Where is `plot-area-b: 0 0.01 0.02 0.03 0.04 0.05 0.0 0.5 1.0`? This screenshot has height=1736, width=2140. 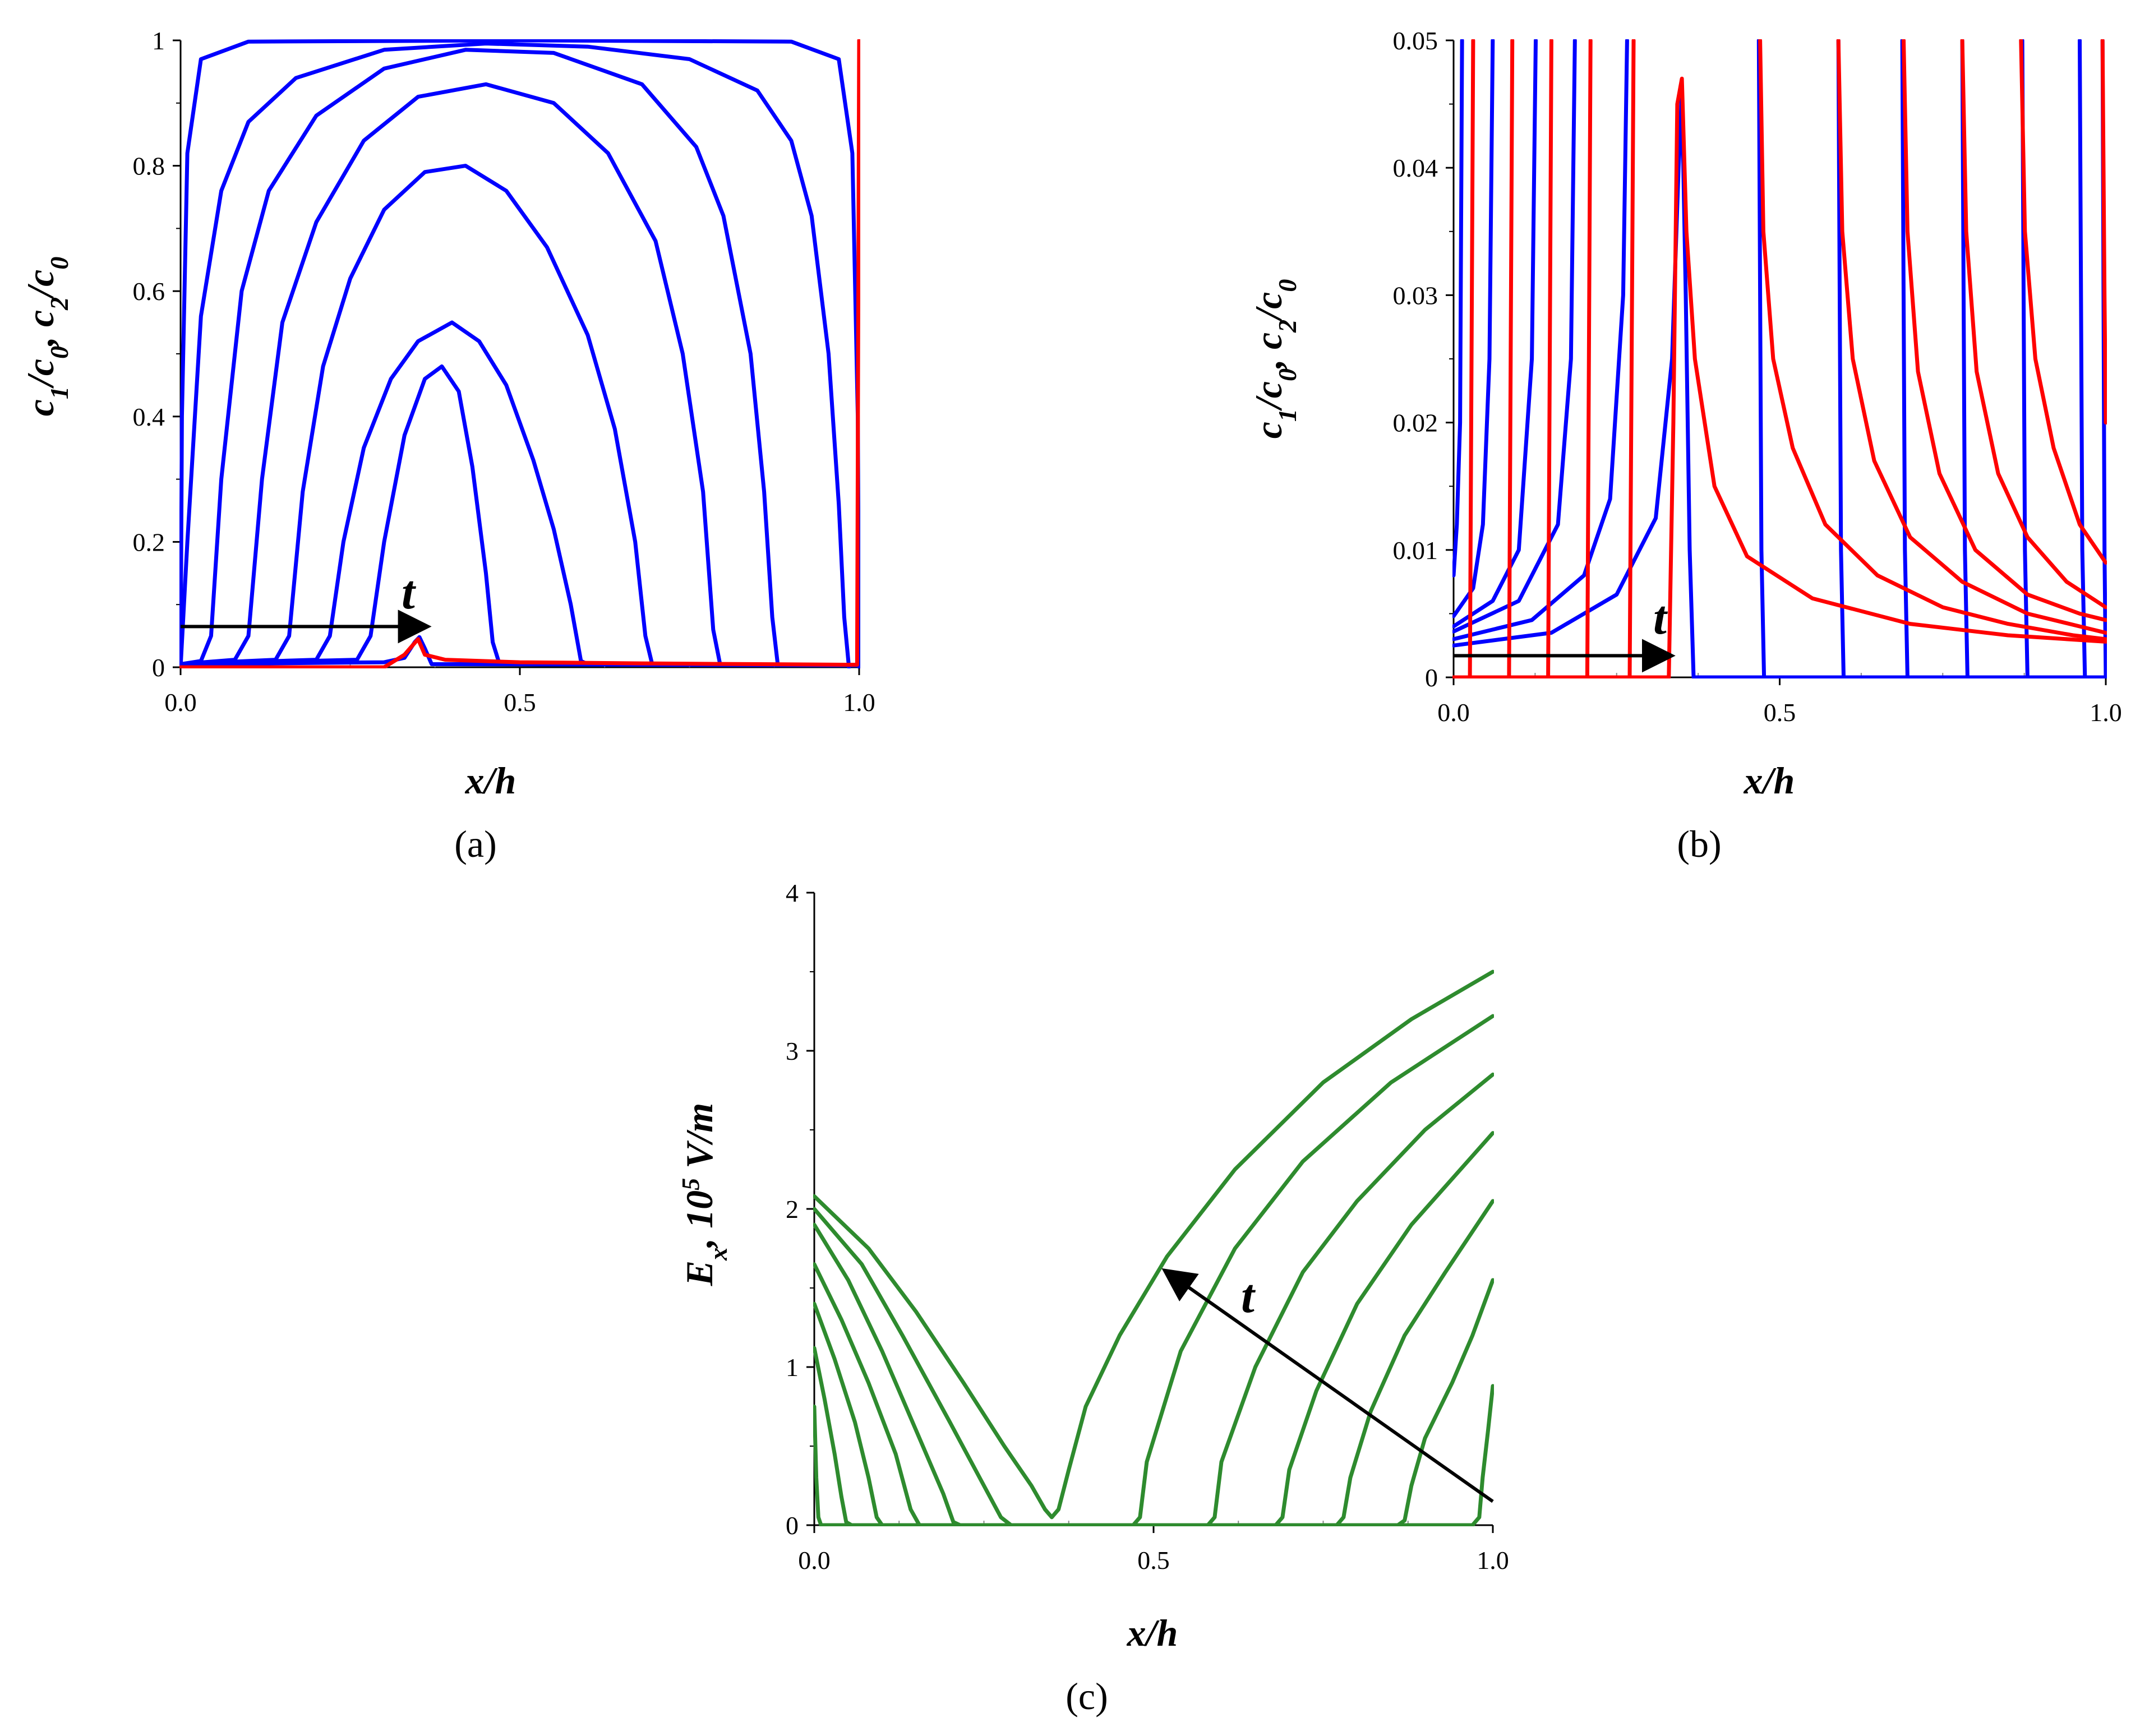
plot-area-b: 0 0.01 0.02 0.03 0.04 0.05 0.0 0.5 1.0 is located at coordinates (1757, 376).